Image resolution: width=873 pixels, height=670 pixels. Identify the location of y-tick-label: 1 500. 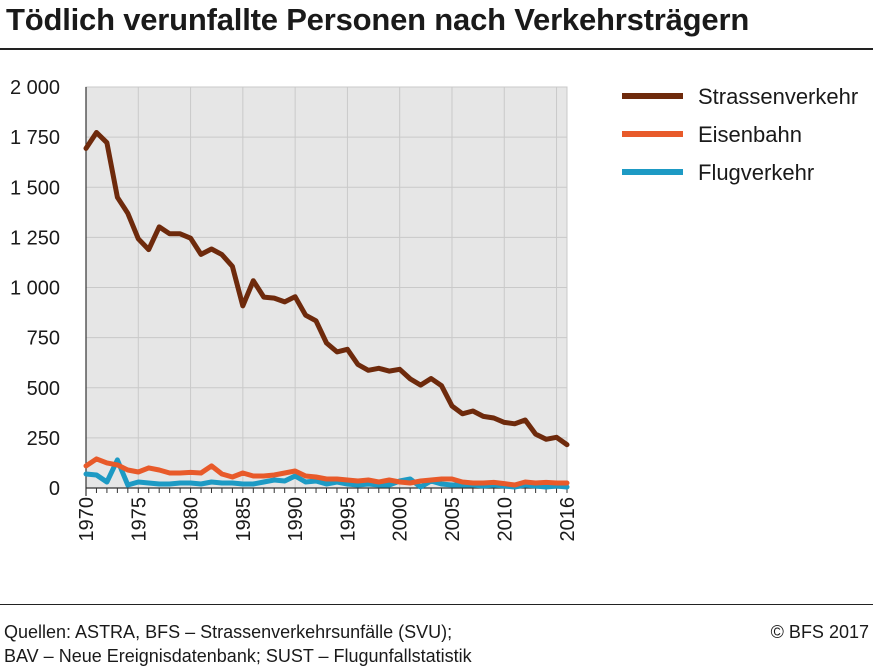
(35, 188).